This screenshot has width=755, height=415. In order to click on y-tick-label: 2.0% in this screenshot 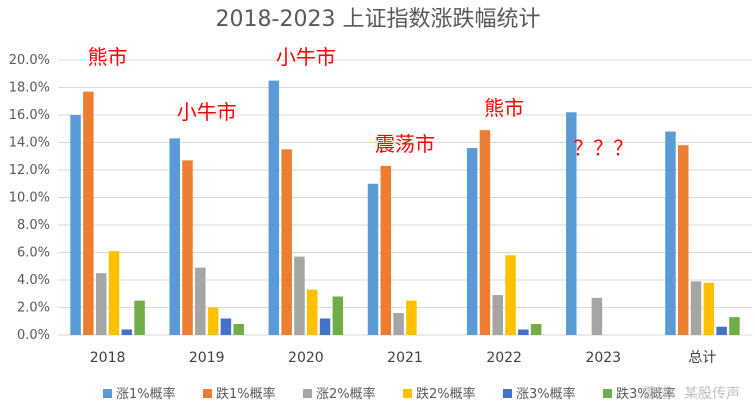, I will do `click(33, 308)`.